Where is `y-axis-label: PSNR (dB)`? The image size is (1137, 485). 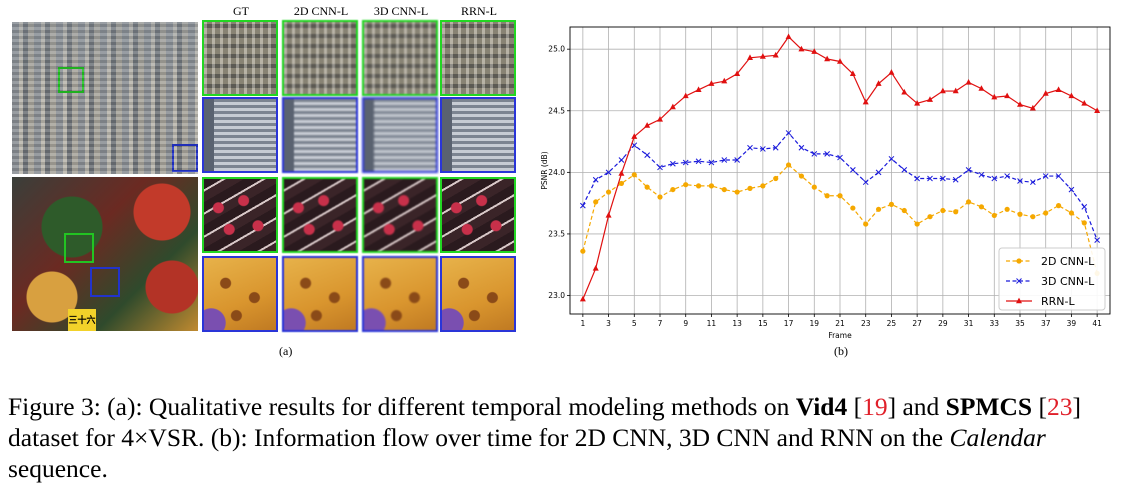 y-axis-label: PSNR (dB) is located at coordinates (544, 170).